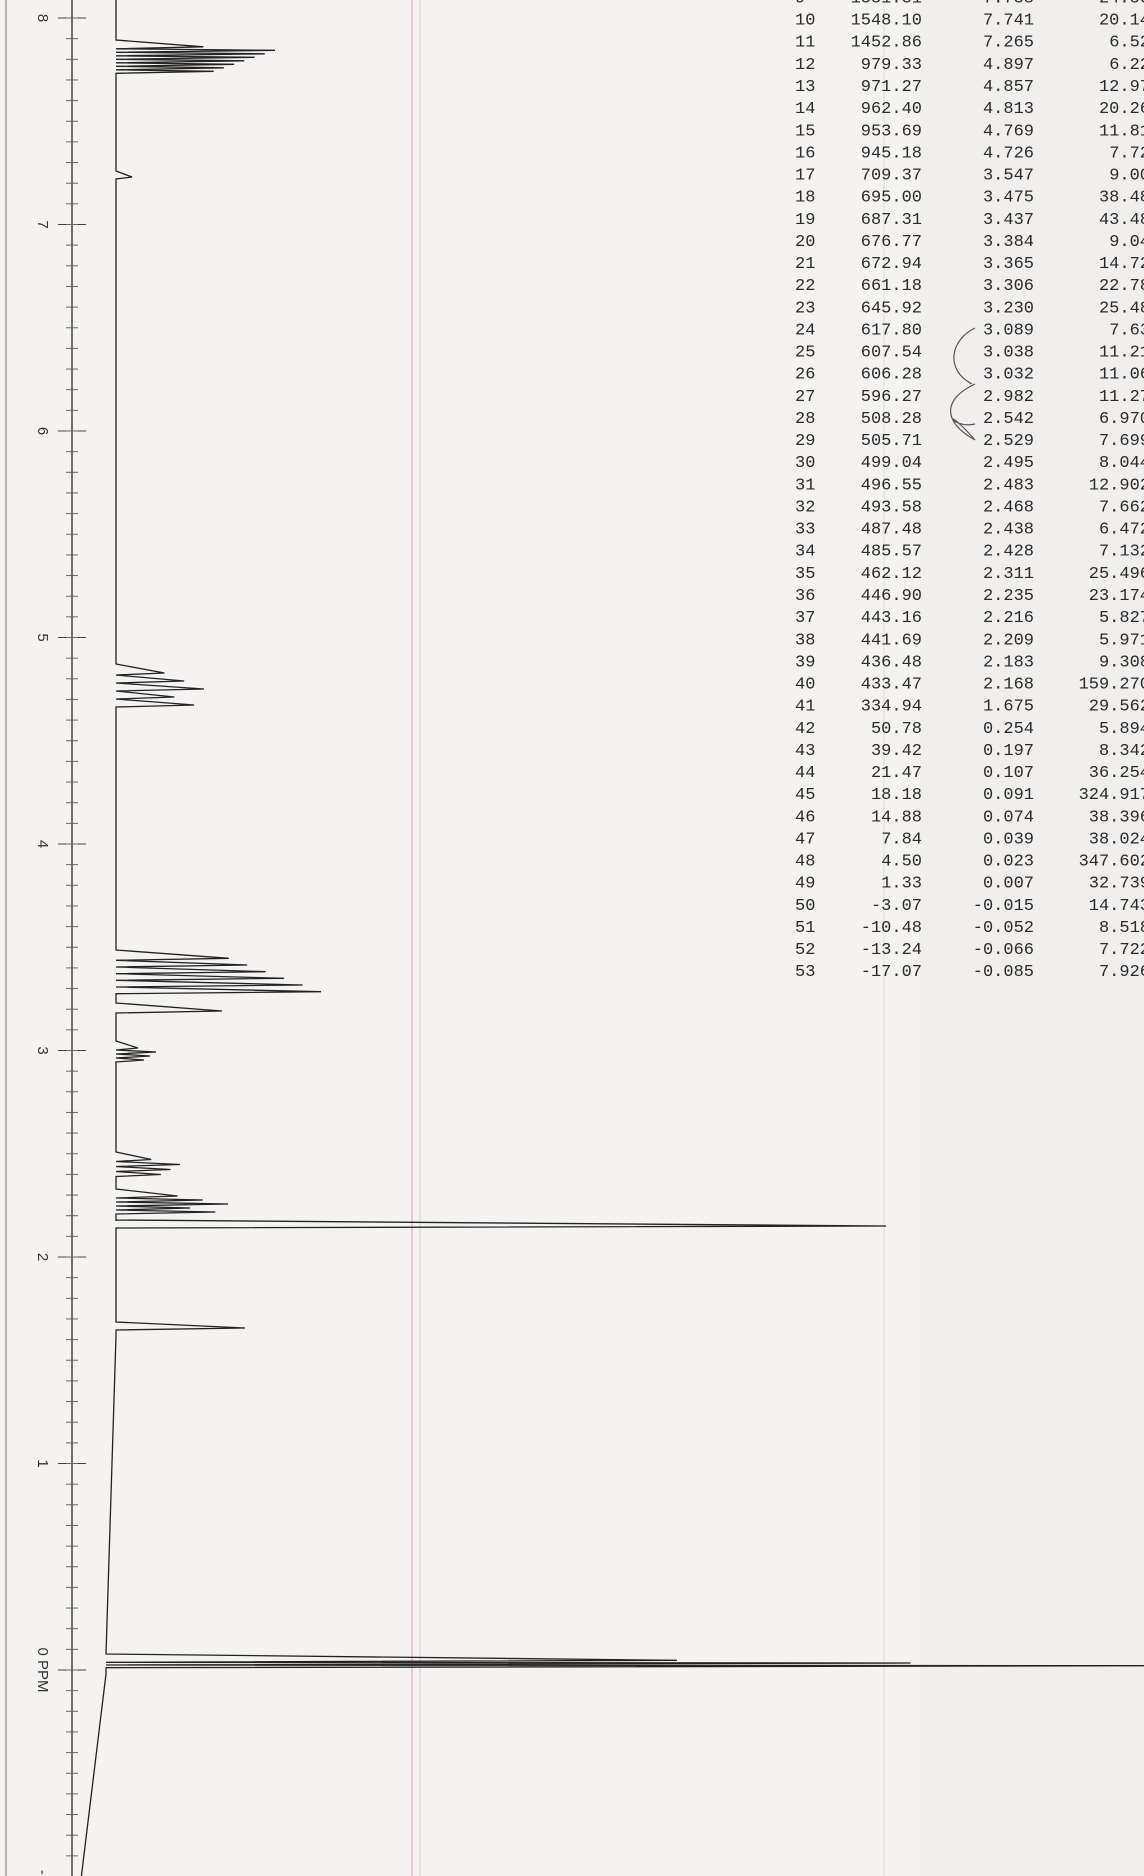  What do you see at coordinates (42, 18) in the screenshot?
I see `tick-label: 8` at bounding box center [42, 18].